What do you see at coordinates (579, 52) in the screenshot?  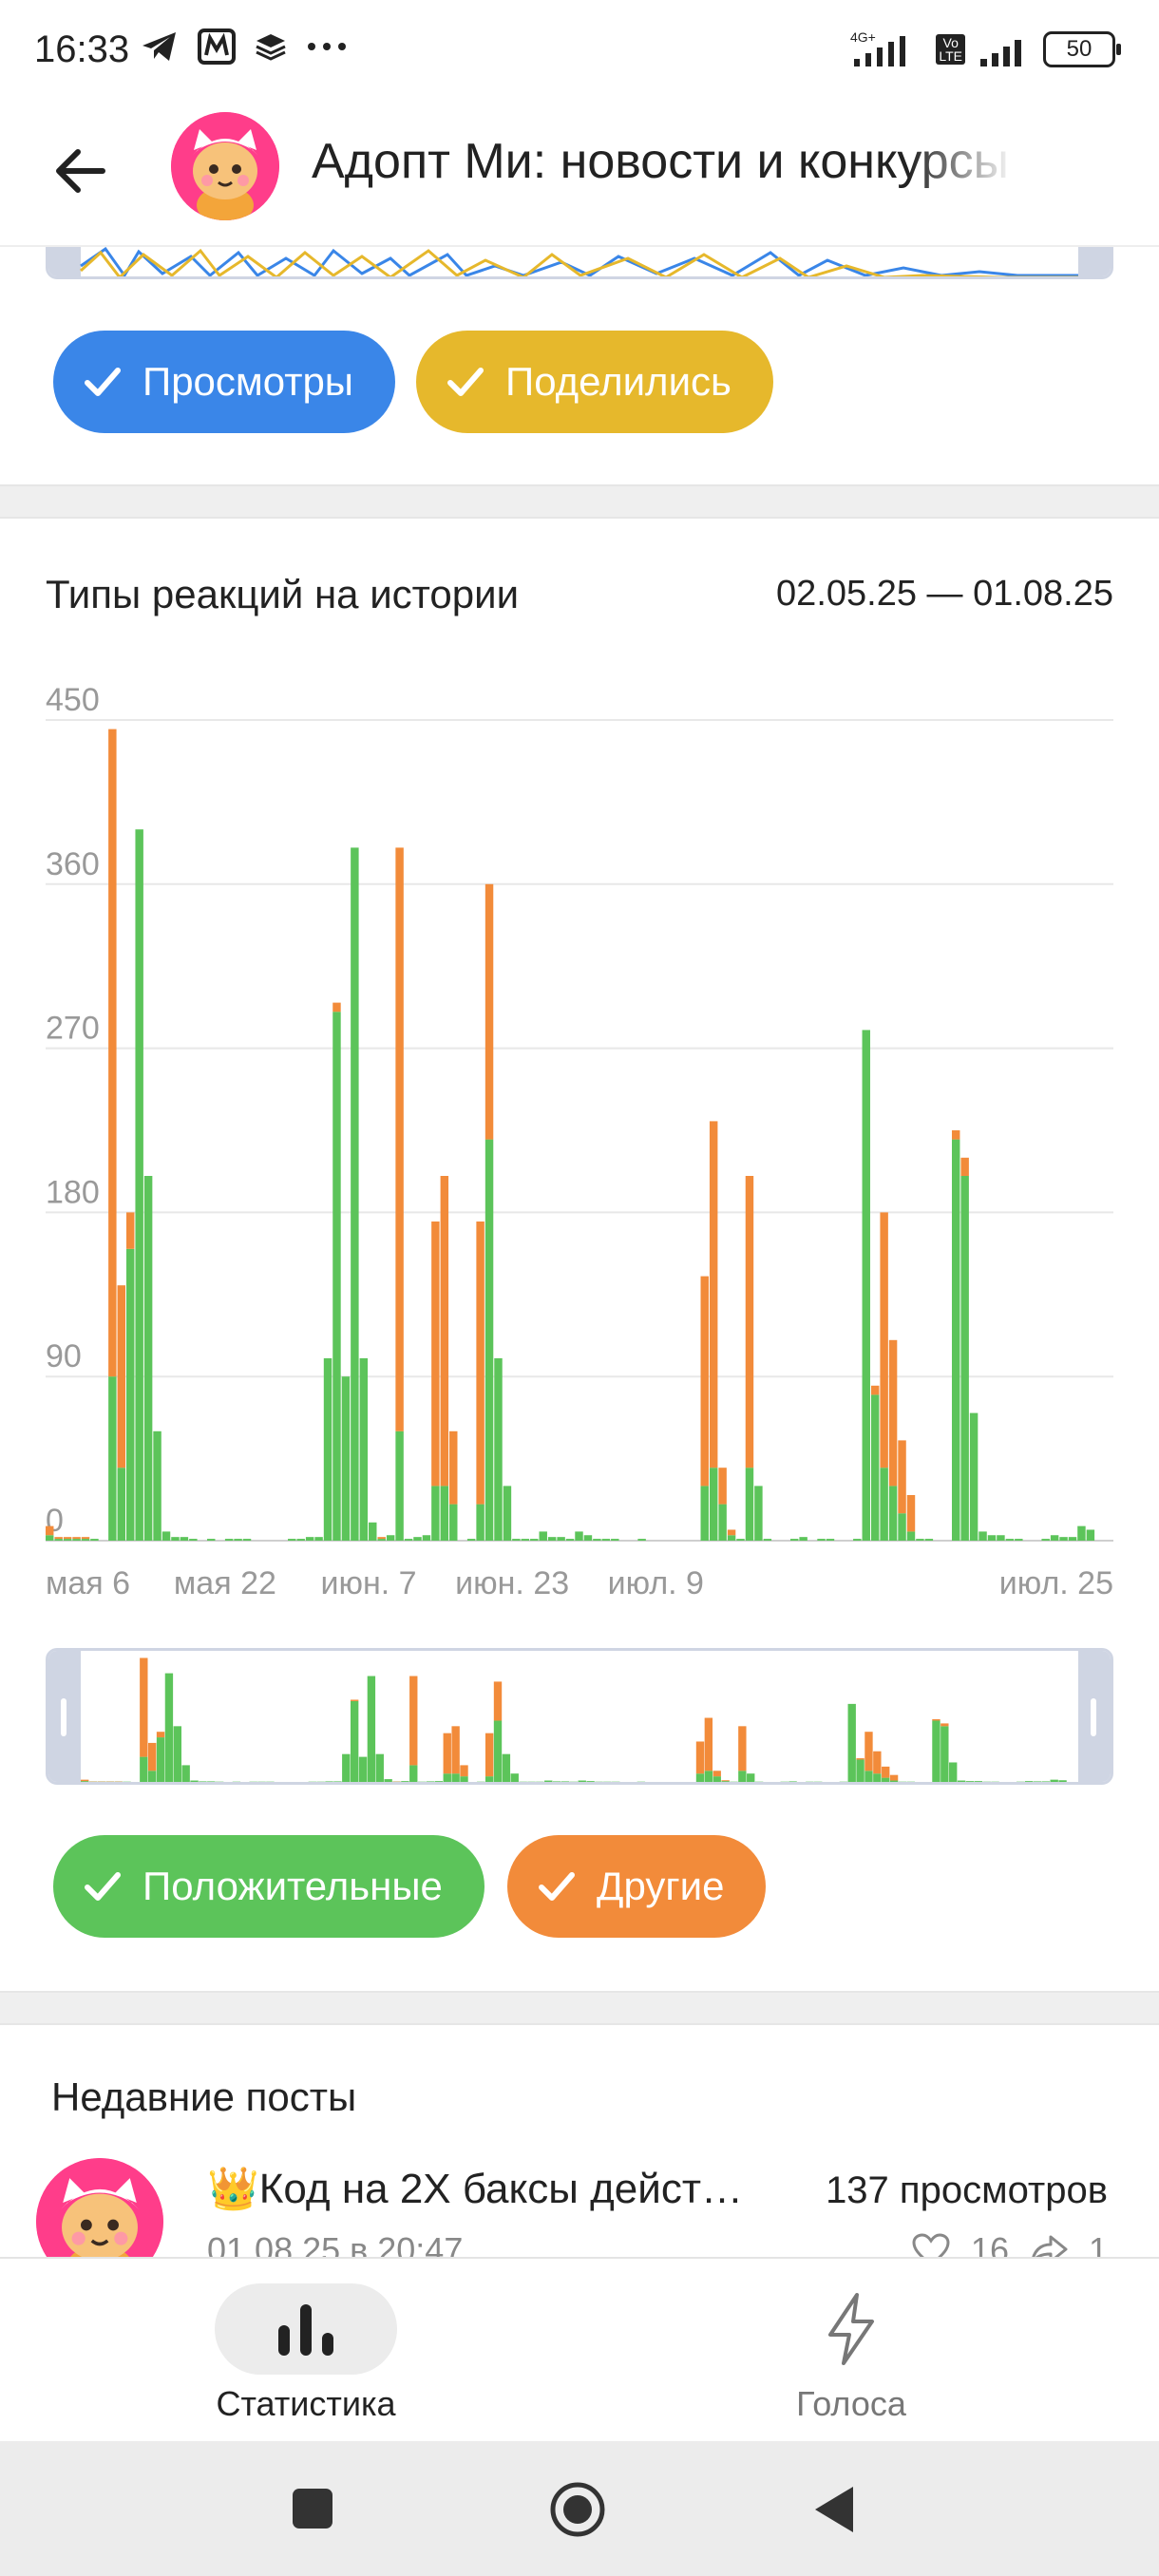 I see `status-bar: 16:33 4G+ Vo LTE 50` at bounding box center [579, 52].